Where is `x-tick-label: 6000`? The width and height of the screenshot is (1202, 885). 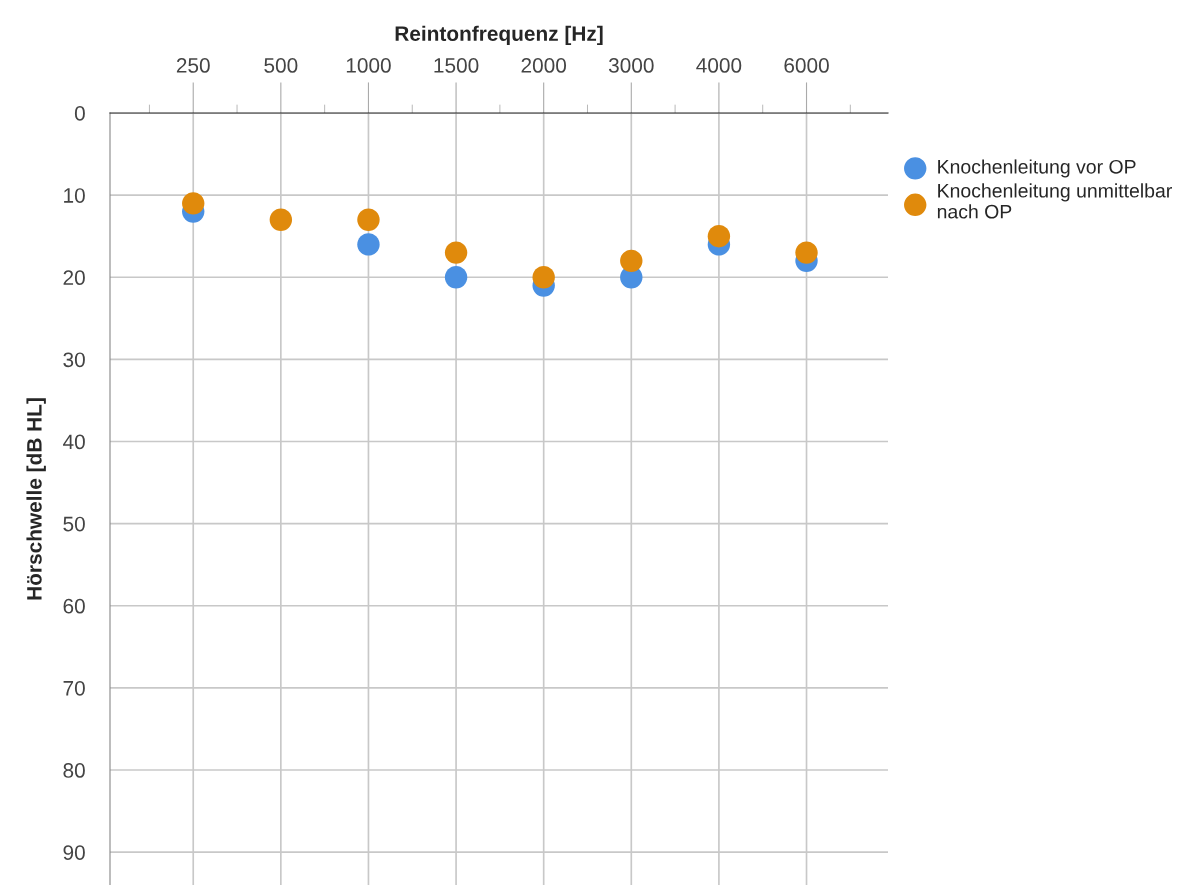
x-tick-label: 6000 is located at coordinates (806, 65).